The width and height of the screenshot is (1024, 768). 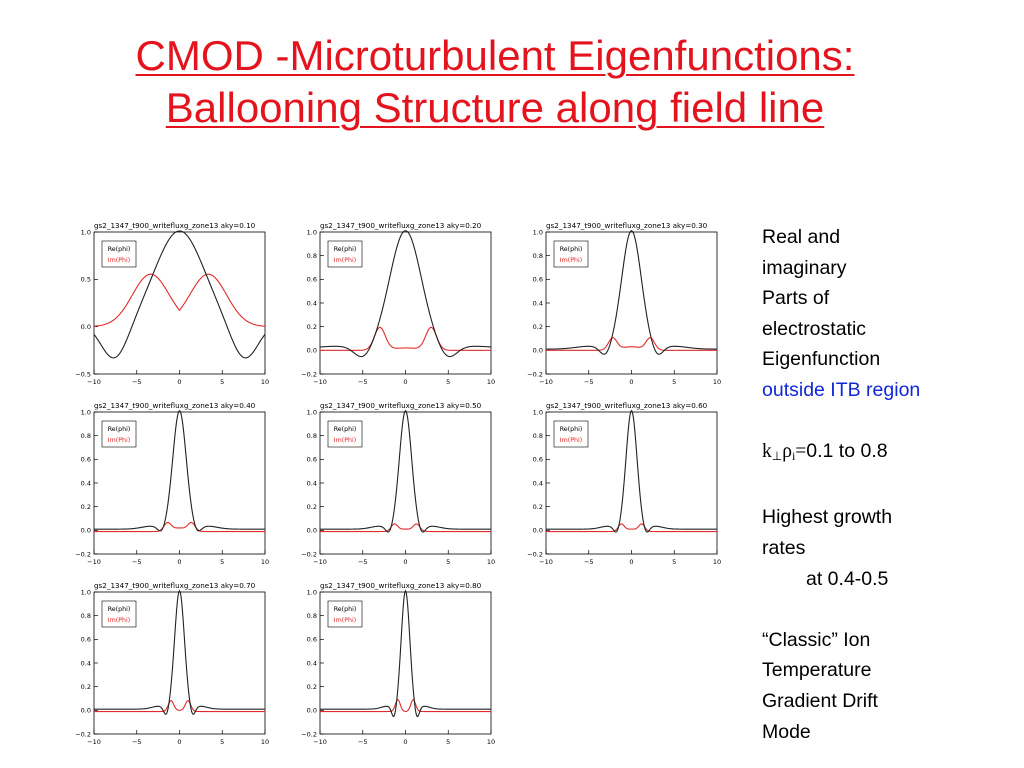 I want to click on plot-title: gs2_1347_t900_writefluxg_zone13 aky=0.30, so click(x=627, y=225).